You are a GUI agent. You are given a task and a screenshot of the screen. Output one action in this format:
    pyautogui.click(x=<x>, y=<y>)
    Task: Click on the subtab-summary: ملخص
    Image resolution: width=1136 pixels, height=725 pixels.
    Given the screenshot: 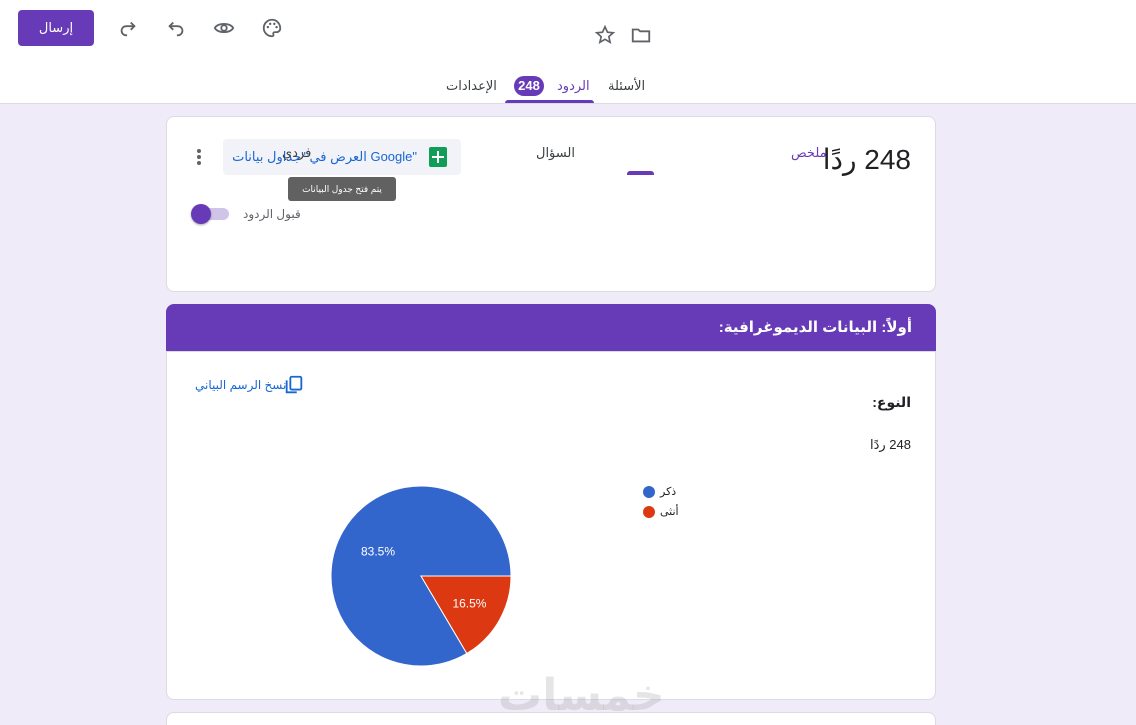 What is the action you would take?
    pyautogui.click(x=809, y=152)
    